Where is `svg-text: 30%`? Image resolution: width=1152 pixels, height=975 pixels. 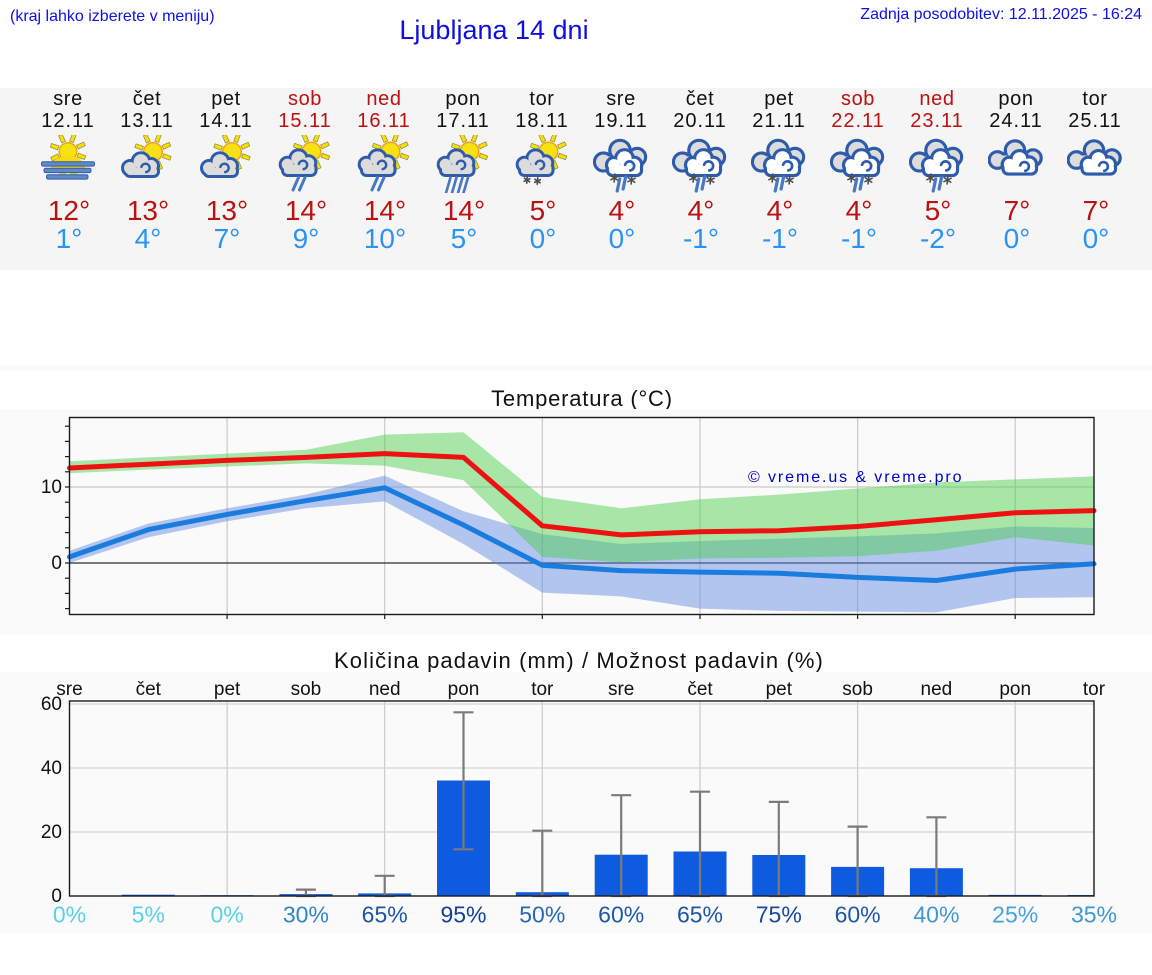 svg-text: 30% is located at coordinates (306, 915).